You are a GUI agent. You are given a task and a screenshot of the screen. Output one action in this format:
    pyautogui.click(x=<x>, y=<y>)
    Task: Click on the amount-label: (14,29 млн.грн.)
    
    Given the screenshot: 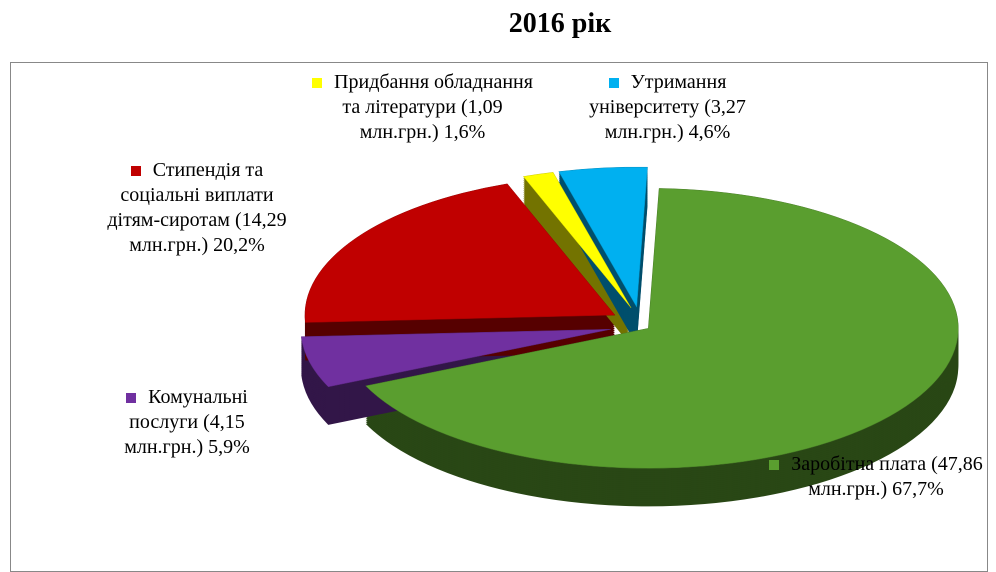 What is the action you would take?
    pyautogui.click(x=208, y=232)
    